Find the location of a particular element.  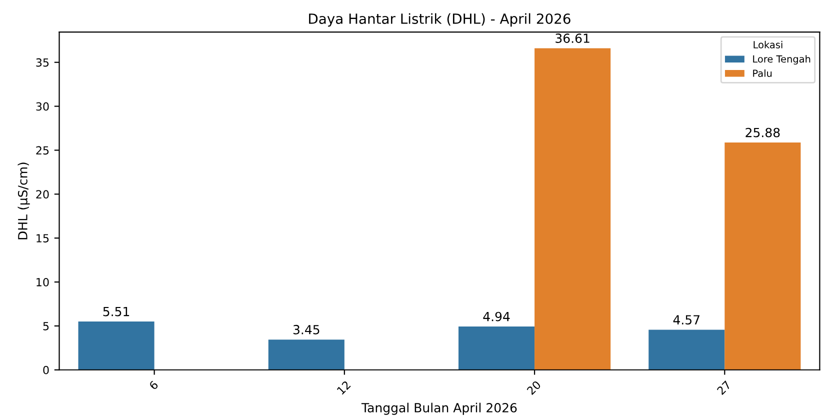

y-axis-title: DHL (µS/cm) is located at coordinates (24, 201).